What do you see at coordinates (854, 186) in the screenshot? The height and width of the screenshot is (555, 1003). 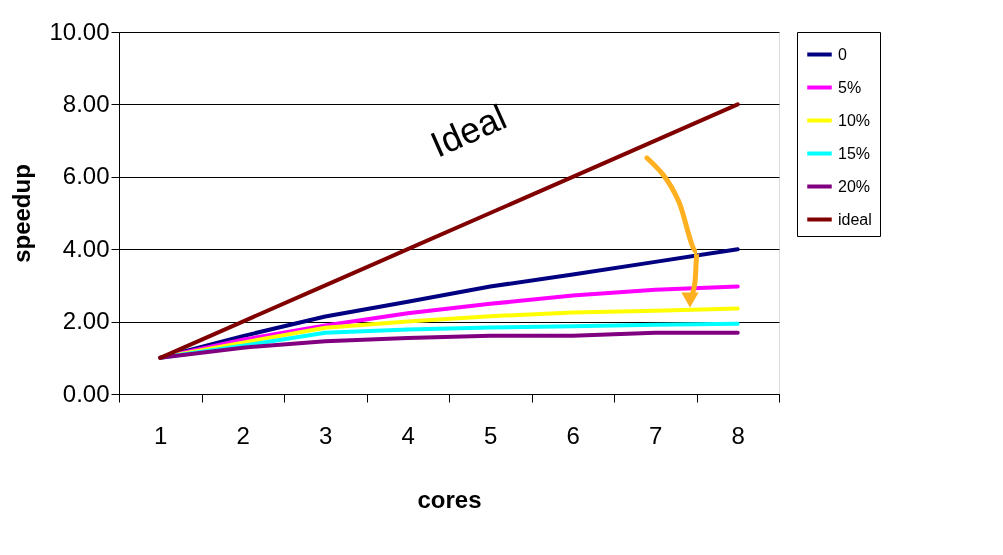 I see `legend-label: 20%` at bounding box center [854, 186].